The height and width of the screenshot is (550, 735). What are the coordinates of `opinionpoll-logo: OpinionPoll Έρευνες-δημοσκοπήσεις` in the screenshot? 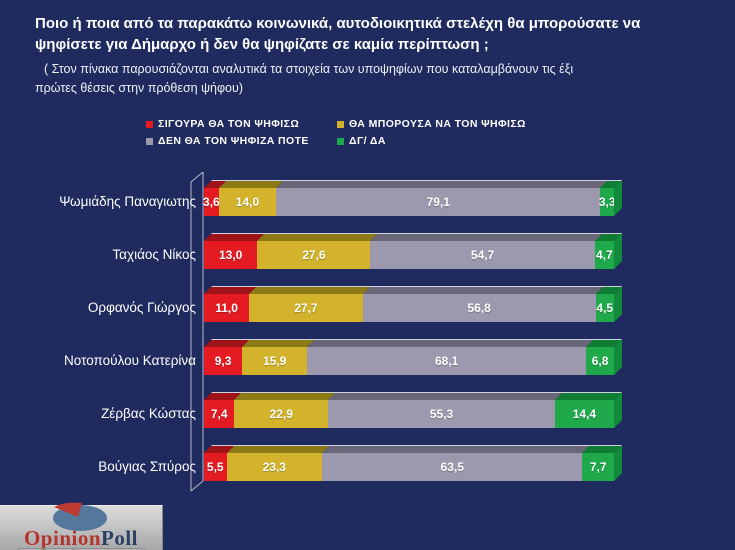 It's located at (81, 526).